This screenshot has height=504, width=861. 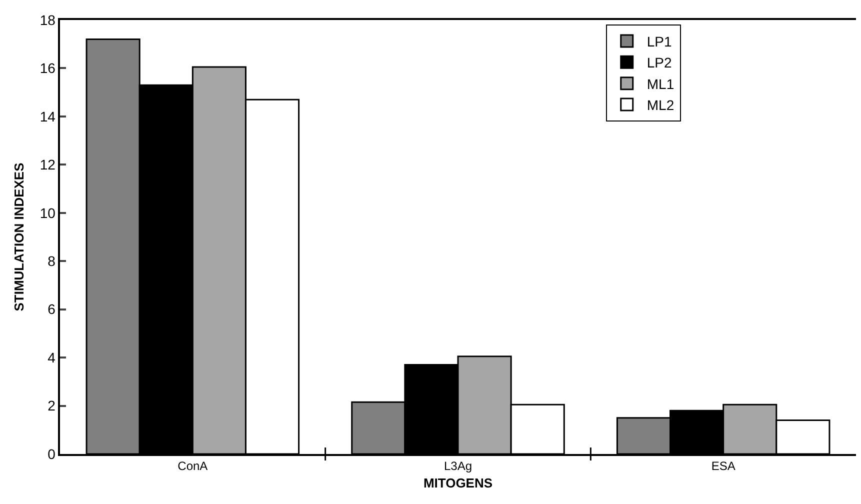 I want to click on y-tick-label: 2, so click(x=52, y=406).